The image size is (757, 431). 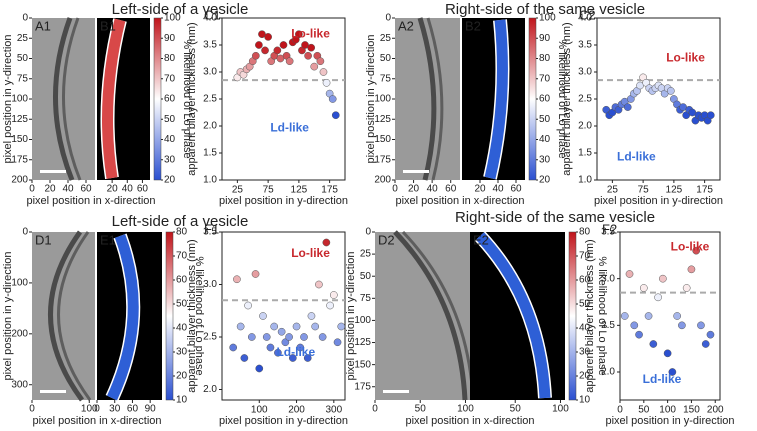 What do you see at coordinates (685, 58) in the screenshot?
I see `annotation: Lo-like` at bounding box center [685, 58].